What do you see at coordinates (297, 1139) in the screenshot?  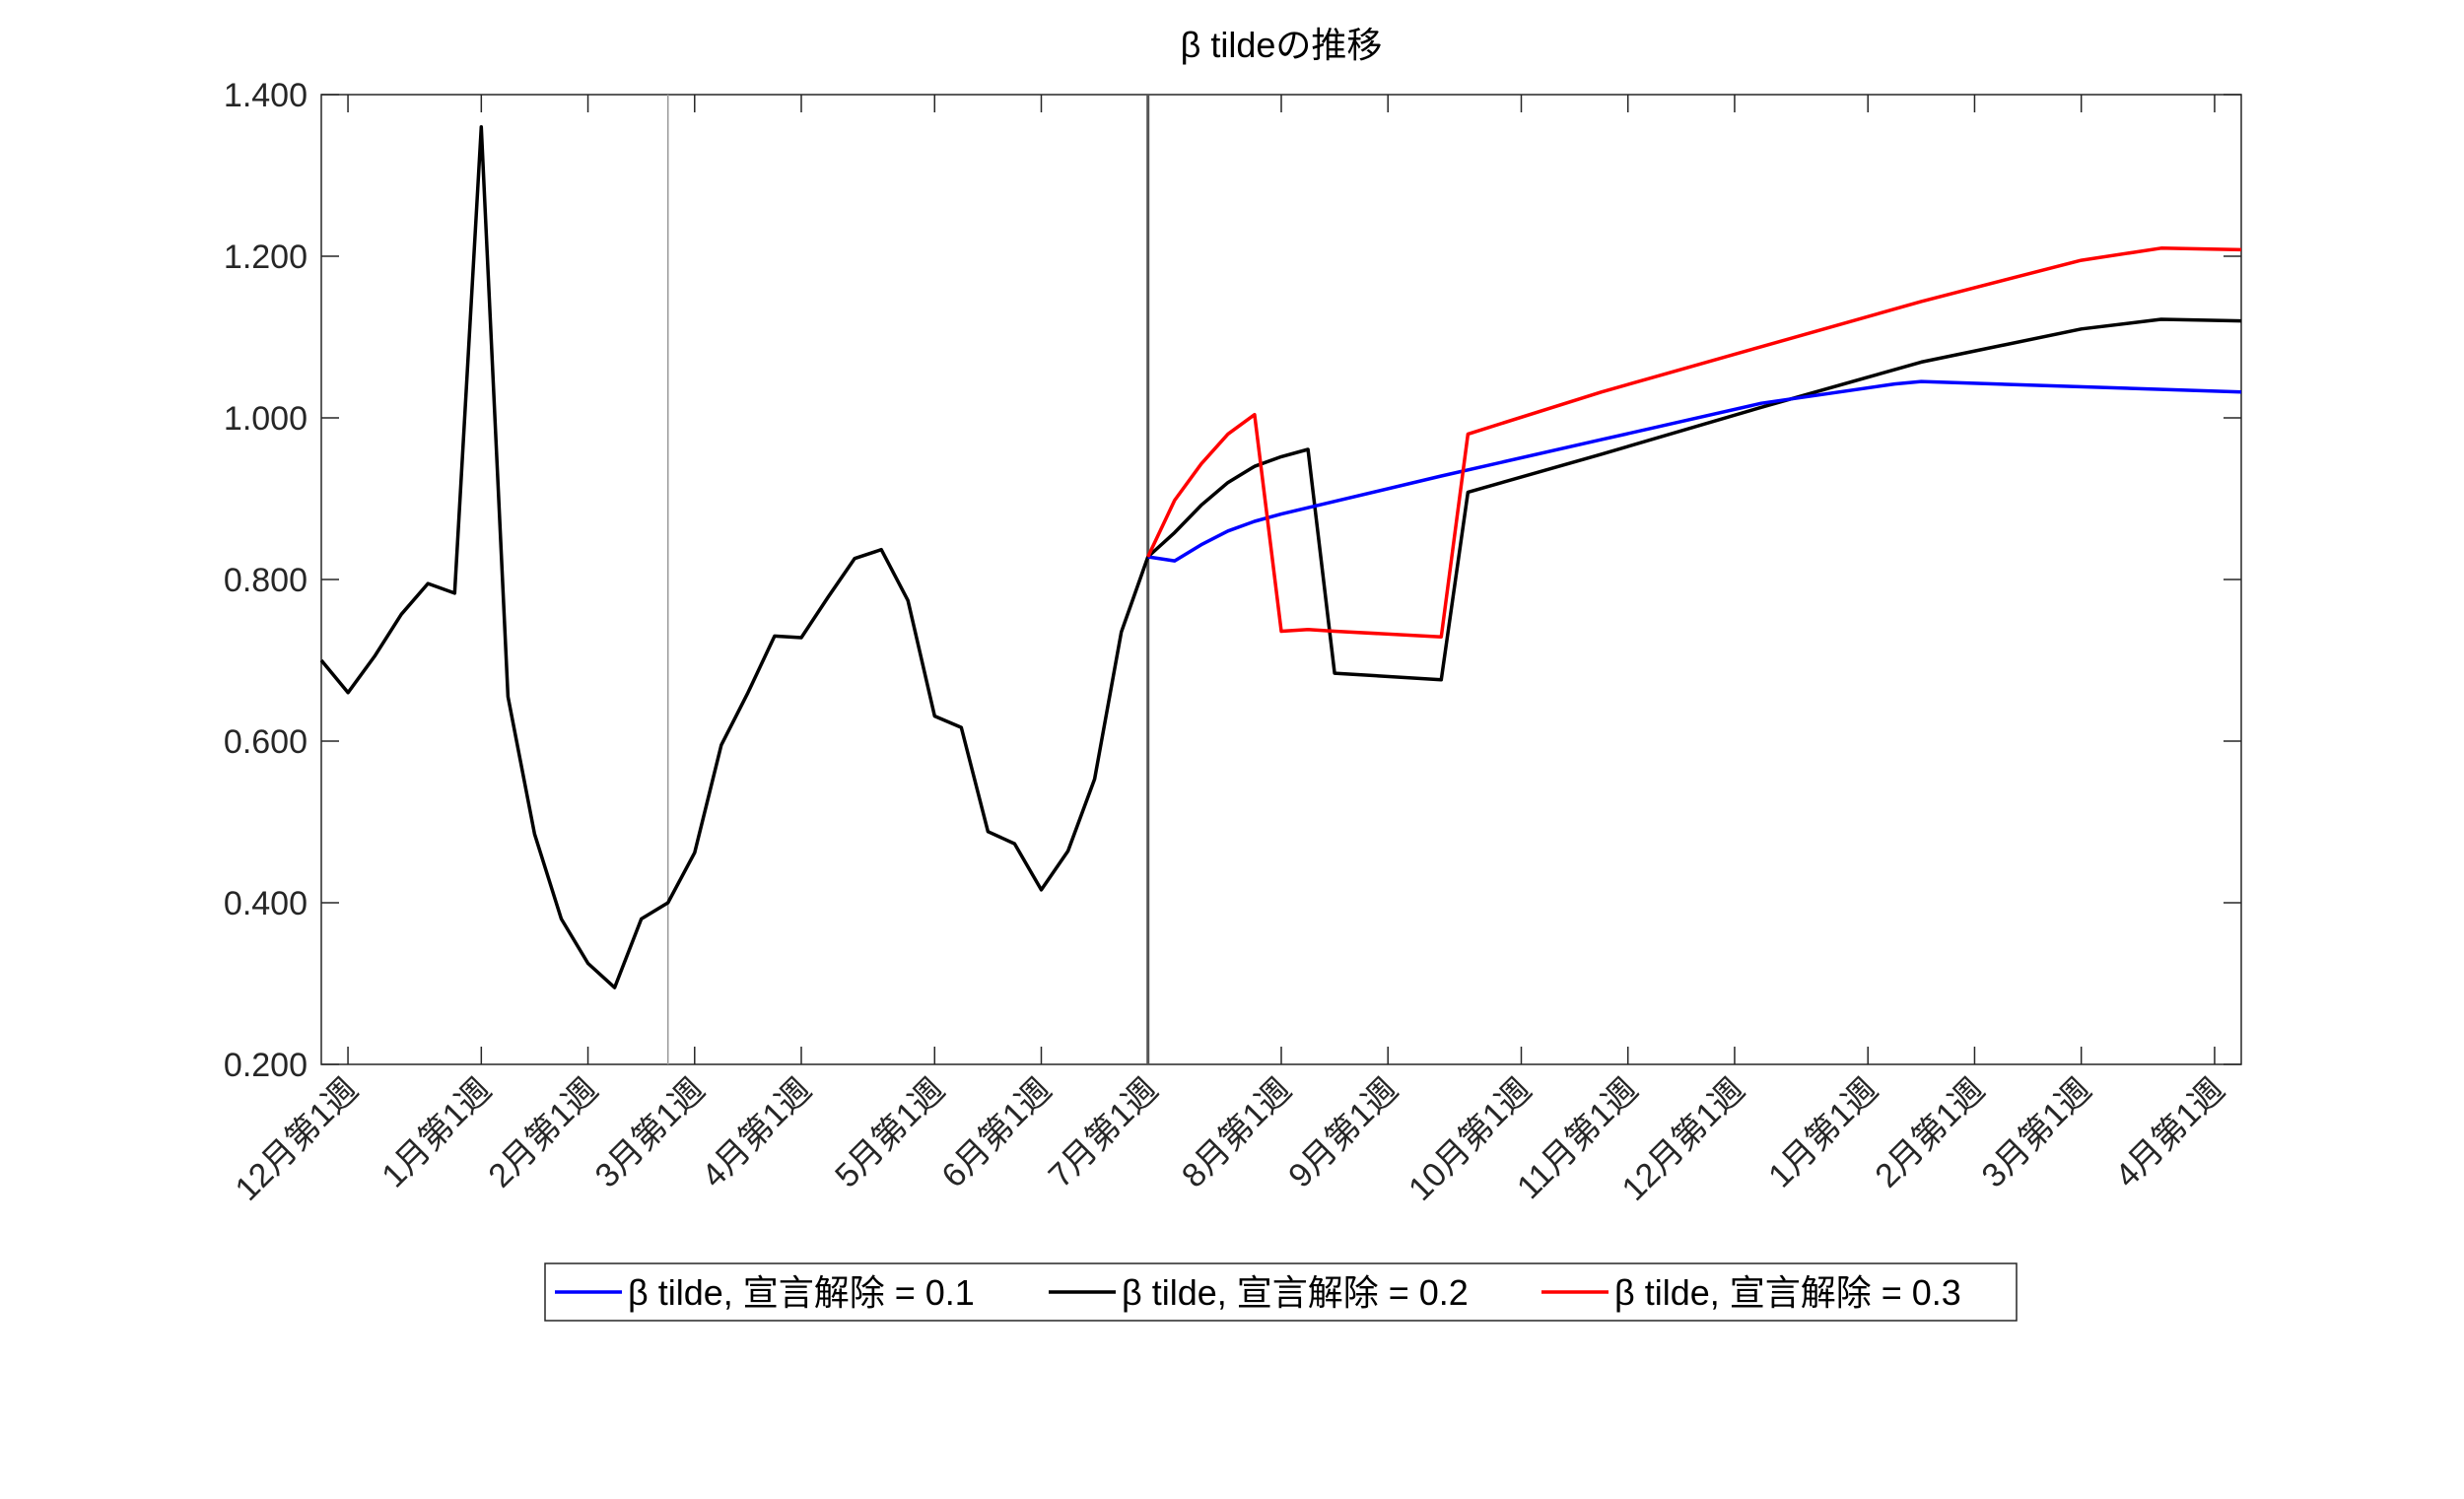 I see `x-tick-label: 12月第1週` at bounding box center [297, 1139].